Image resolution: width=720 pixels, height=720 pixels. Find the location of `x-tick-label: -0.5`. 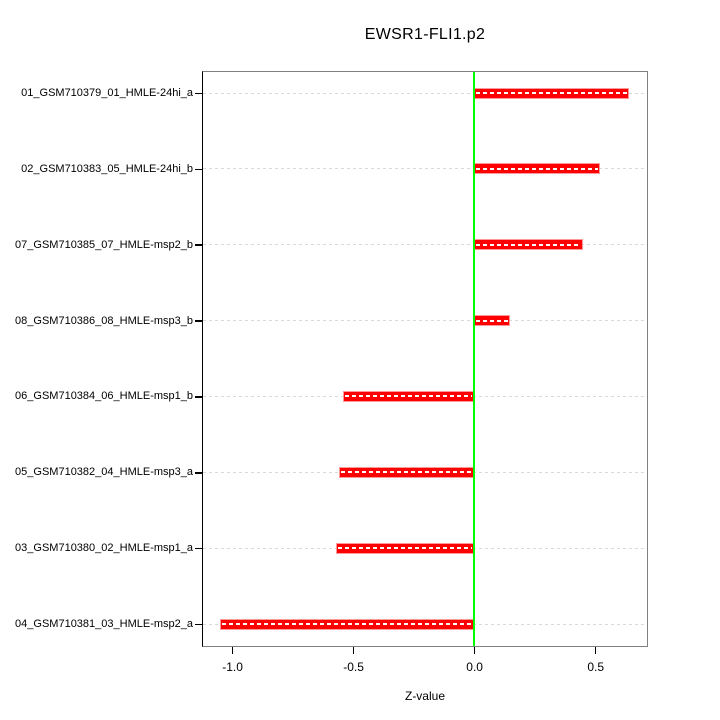

x-tick-label: -0.5 is located at coordinates (353, 667).